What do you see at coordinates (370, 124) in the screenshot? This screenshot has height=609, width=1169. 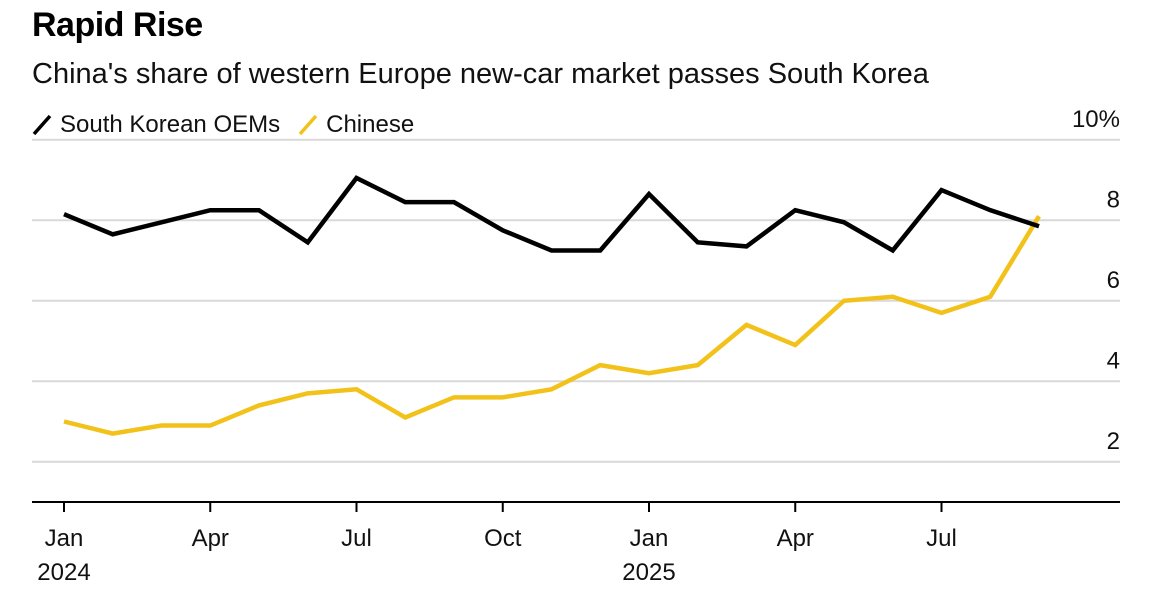 I see `legend-label-chinese: Chinese` at bounding box center [370, 124].